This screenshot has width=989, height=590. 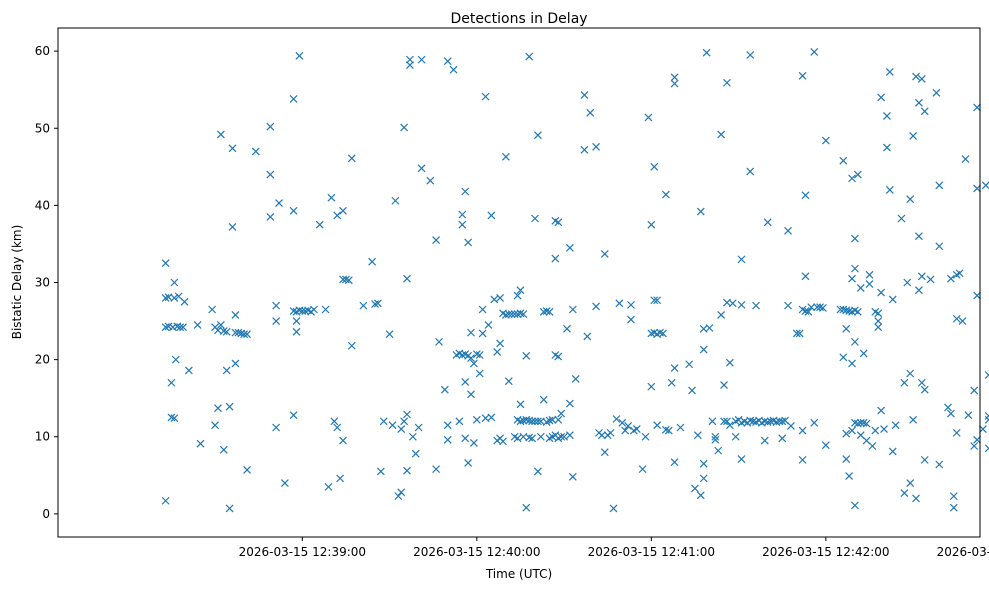 I want to click on y-tick-label: 40, so click(x=42, y=205).